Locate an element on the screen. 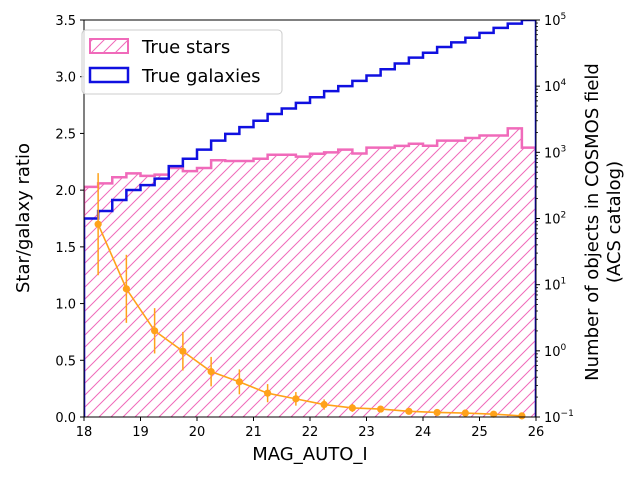 This screenshot has height=480, width=640. x-axis: 18 19 20 21 22 23 24 25 26 is located at coordinates (310, 428).